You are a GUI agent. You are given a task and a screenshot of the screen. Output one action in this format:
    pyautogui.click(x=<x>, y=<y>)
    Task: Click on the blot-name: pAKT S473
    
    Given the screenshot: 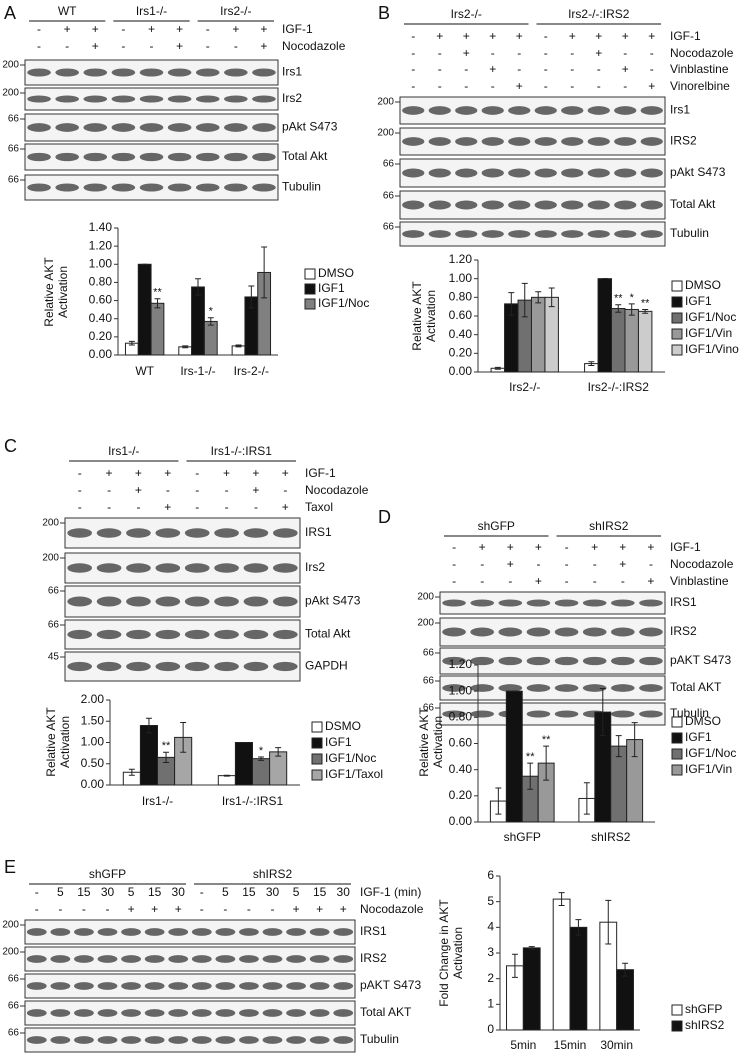 What is the action you would take?
    pyautogui.click(x=390, y=985)
    